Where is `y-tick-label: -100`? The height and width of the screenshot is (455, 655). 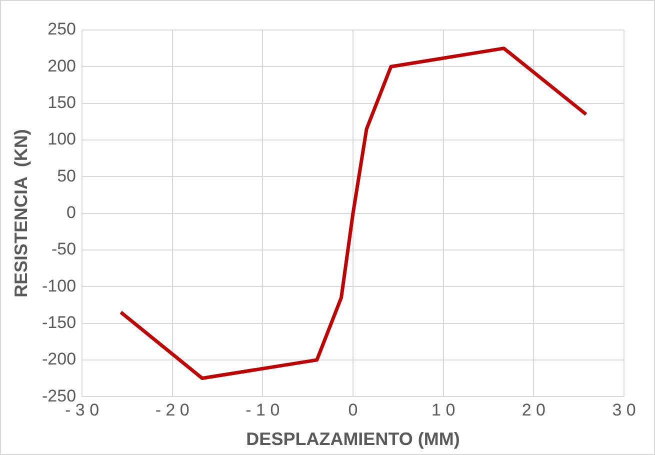
y-tick-label: -100 is located at coordinates (59, 286).